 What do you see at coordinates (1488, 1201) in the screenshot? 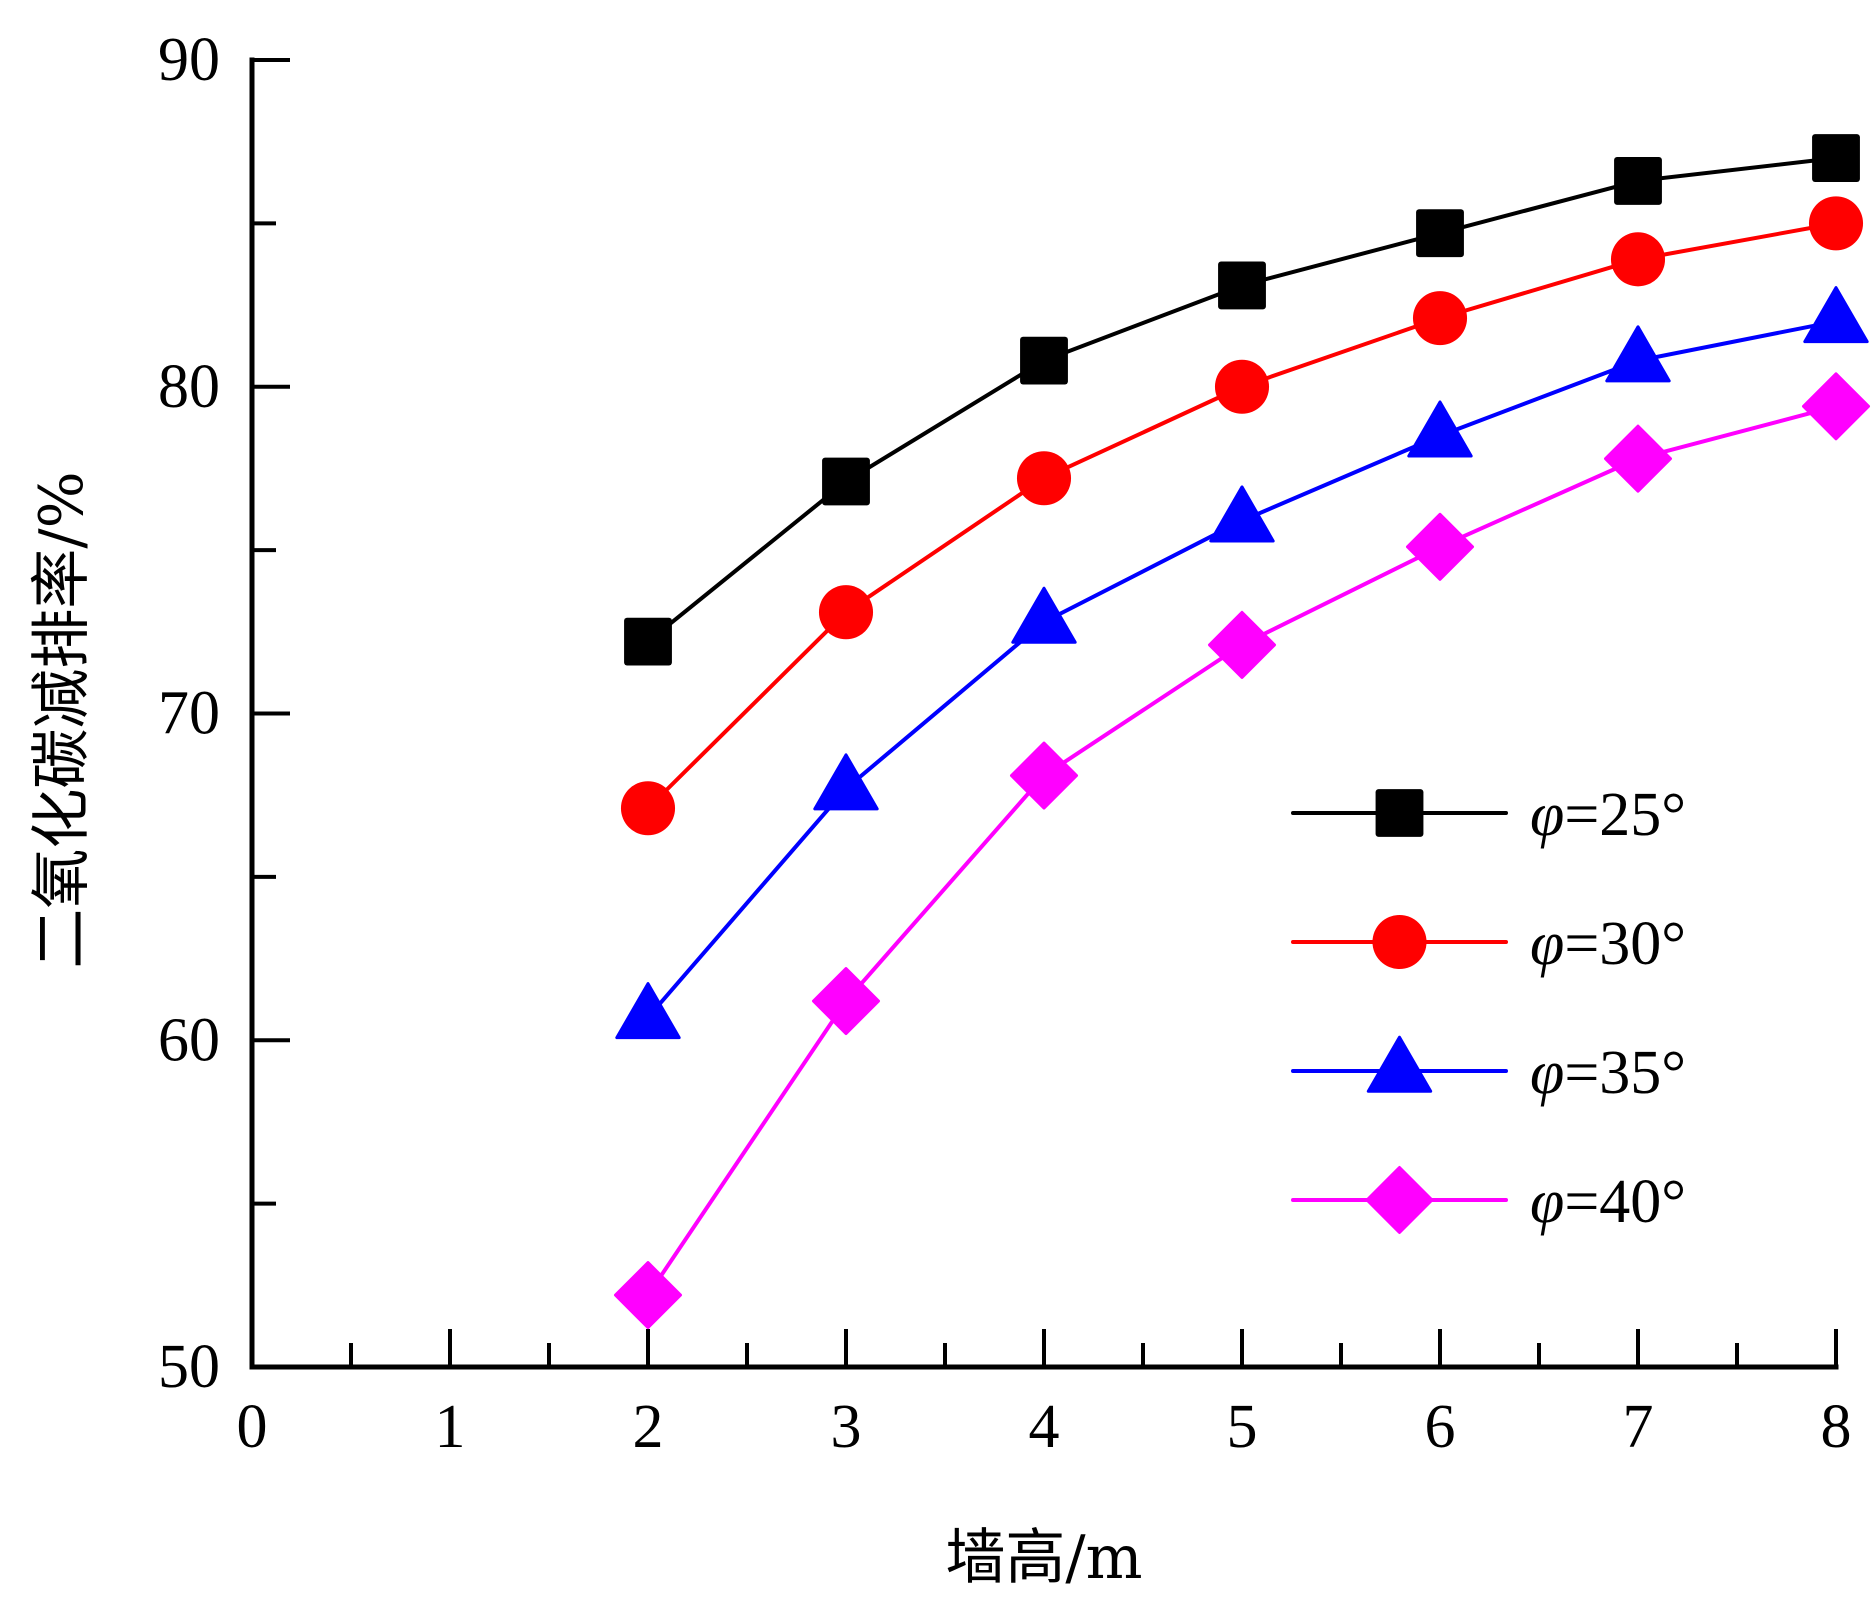
I see `legend-item: φ=40°` at bounding box center [1488, 1201].